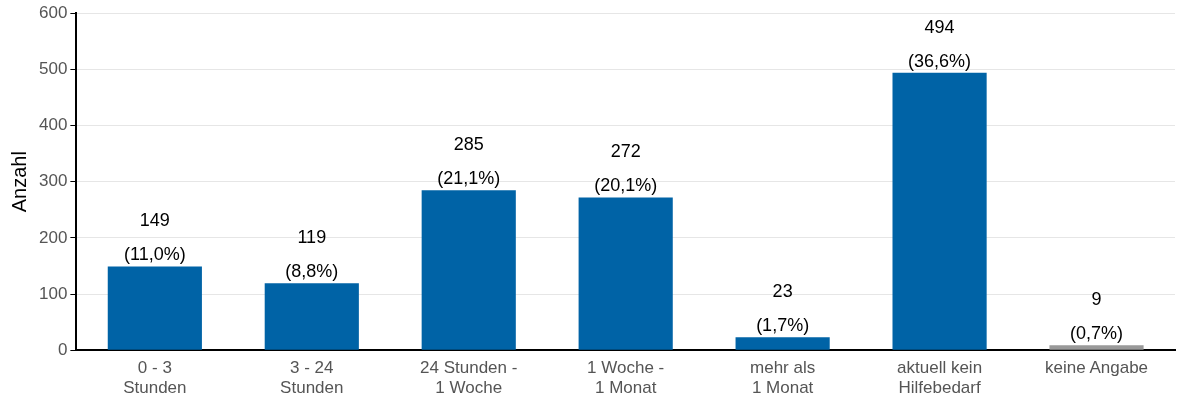 This screenshot has height=401, width=1177. I want to click on y-axis-title: Anzahl, so click(18, 182).